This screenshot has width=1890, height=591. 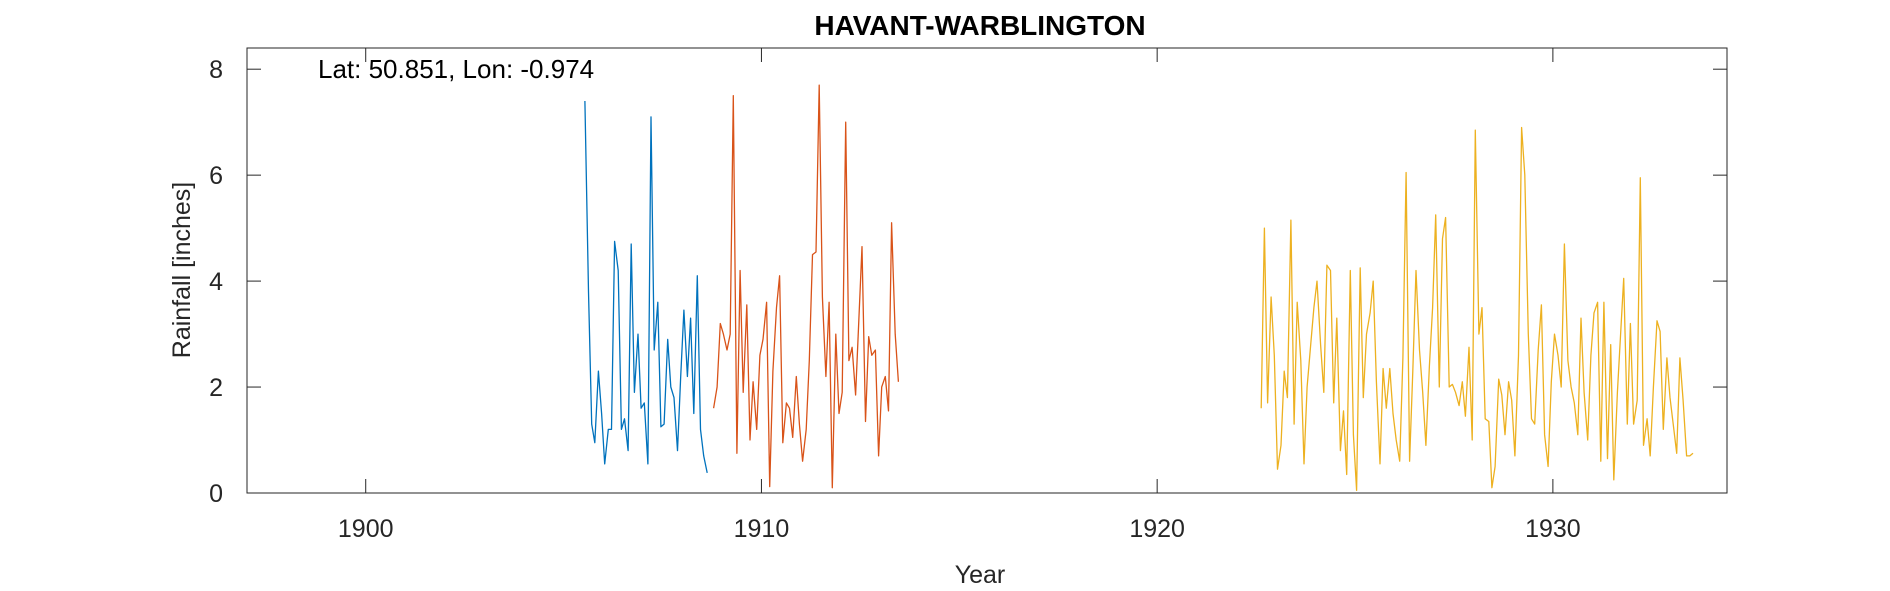 I want to click on location-annotation: Lat: 50.851, Lon: -0.974, so click(x=456, y=69).